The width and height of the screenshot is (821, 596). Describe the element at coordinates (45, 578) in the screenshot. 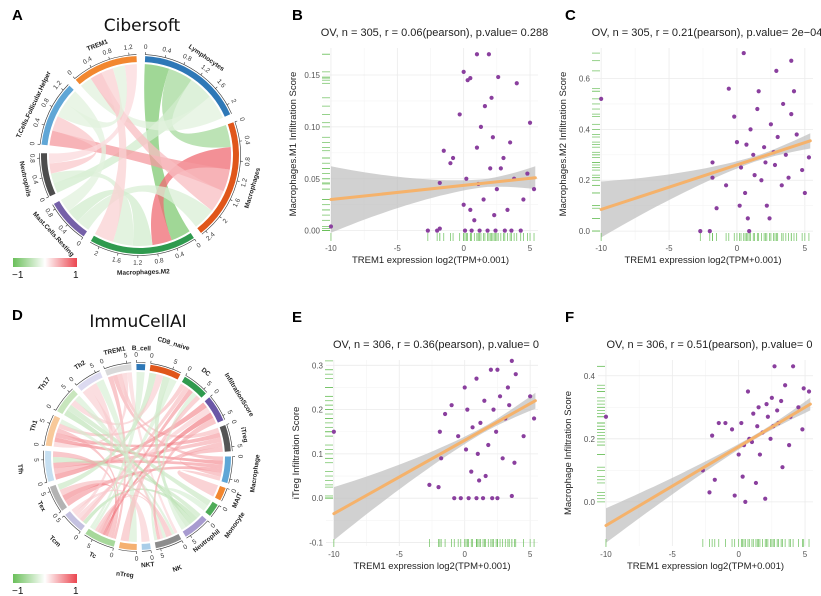

I see `legend-gradient-bar` at that location.